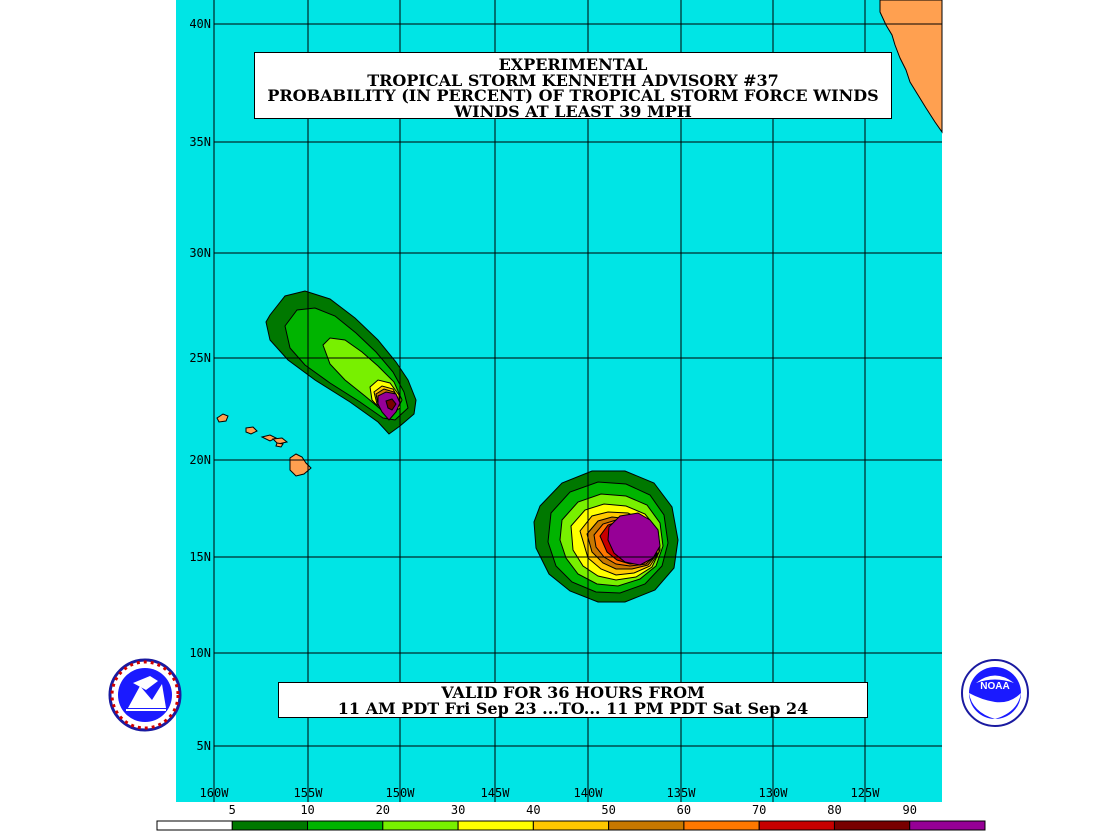  What do you see at coordinates (573, 111) in the screenshot?
I see `title-line-4: WINDS AT LEAST 39 MPH` at bounding box center [573, 111].